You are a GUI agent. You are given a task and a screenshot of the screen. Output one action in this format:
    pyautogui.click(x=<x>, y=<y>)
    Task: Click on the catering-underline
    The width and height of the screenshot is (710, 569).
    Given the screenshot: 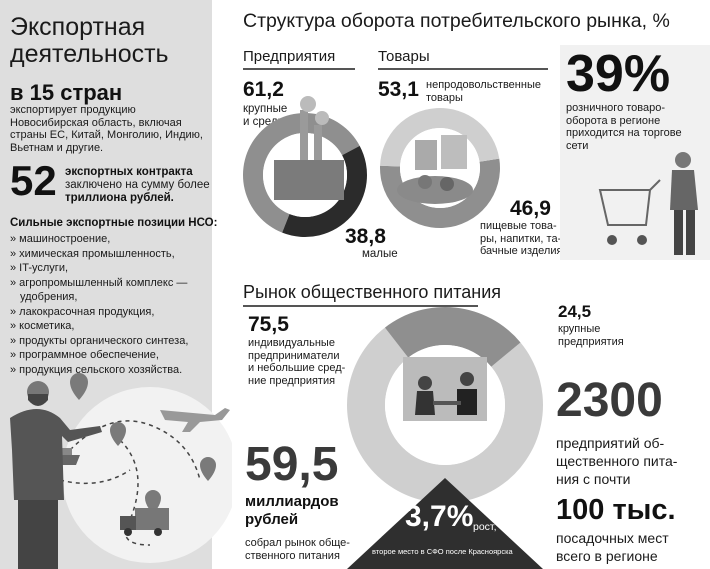 What is the action you would take?
    pyautogui.click(x=360, y=306)
    